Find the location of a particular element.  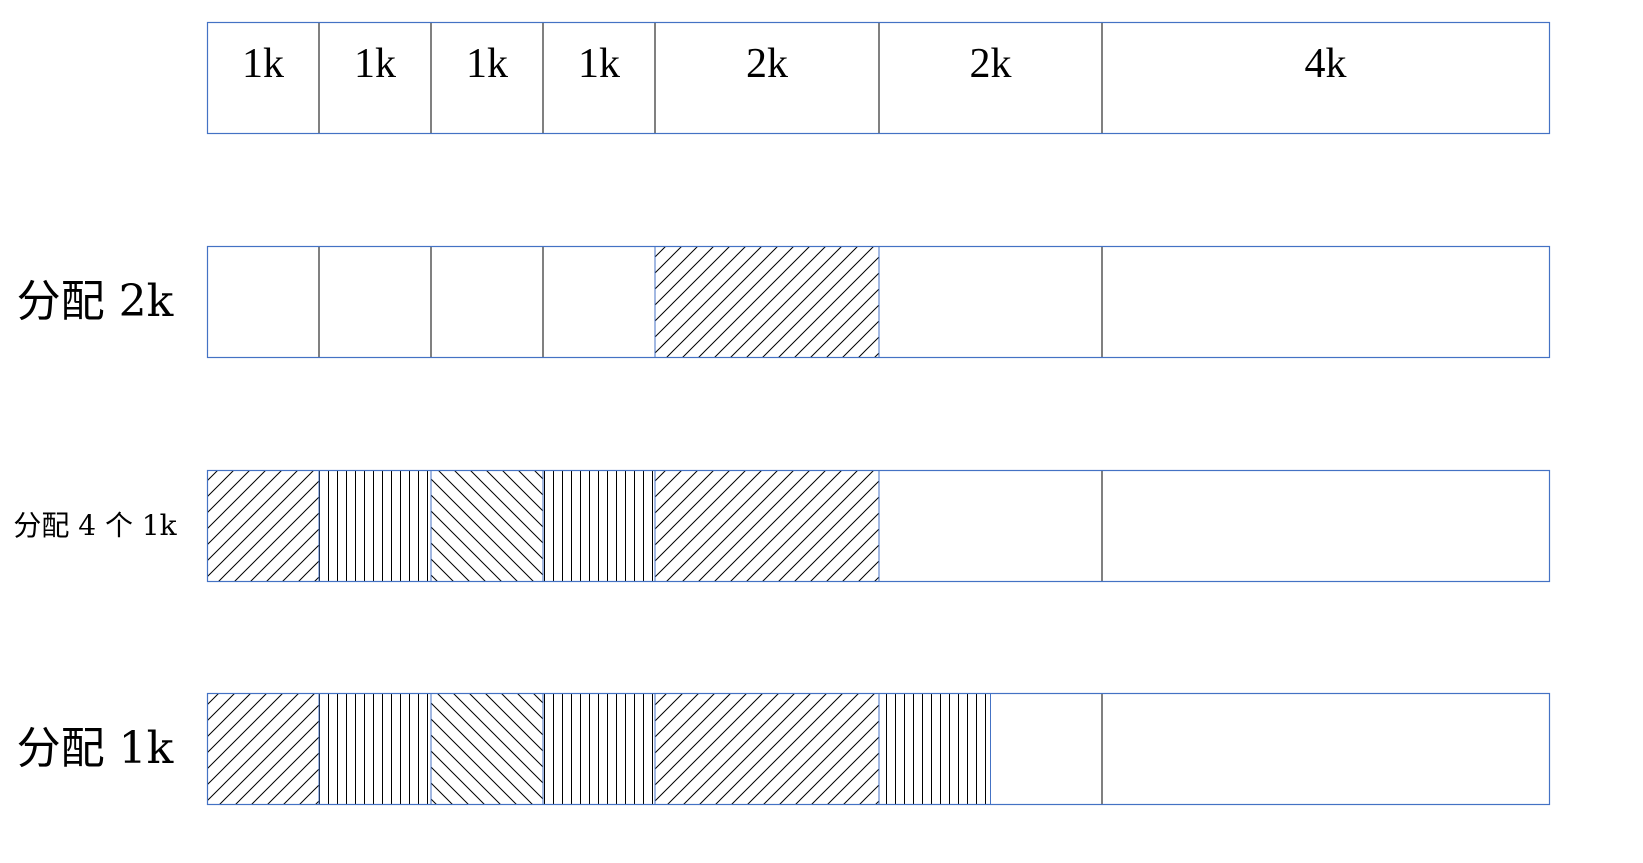

row-label-3: 分配 4 个 1k is located at coordinates (95, 525).